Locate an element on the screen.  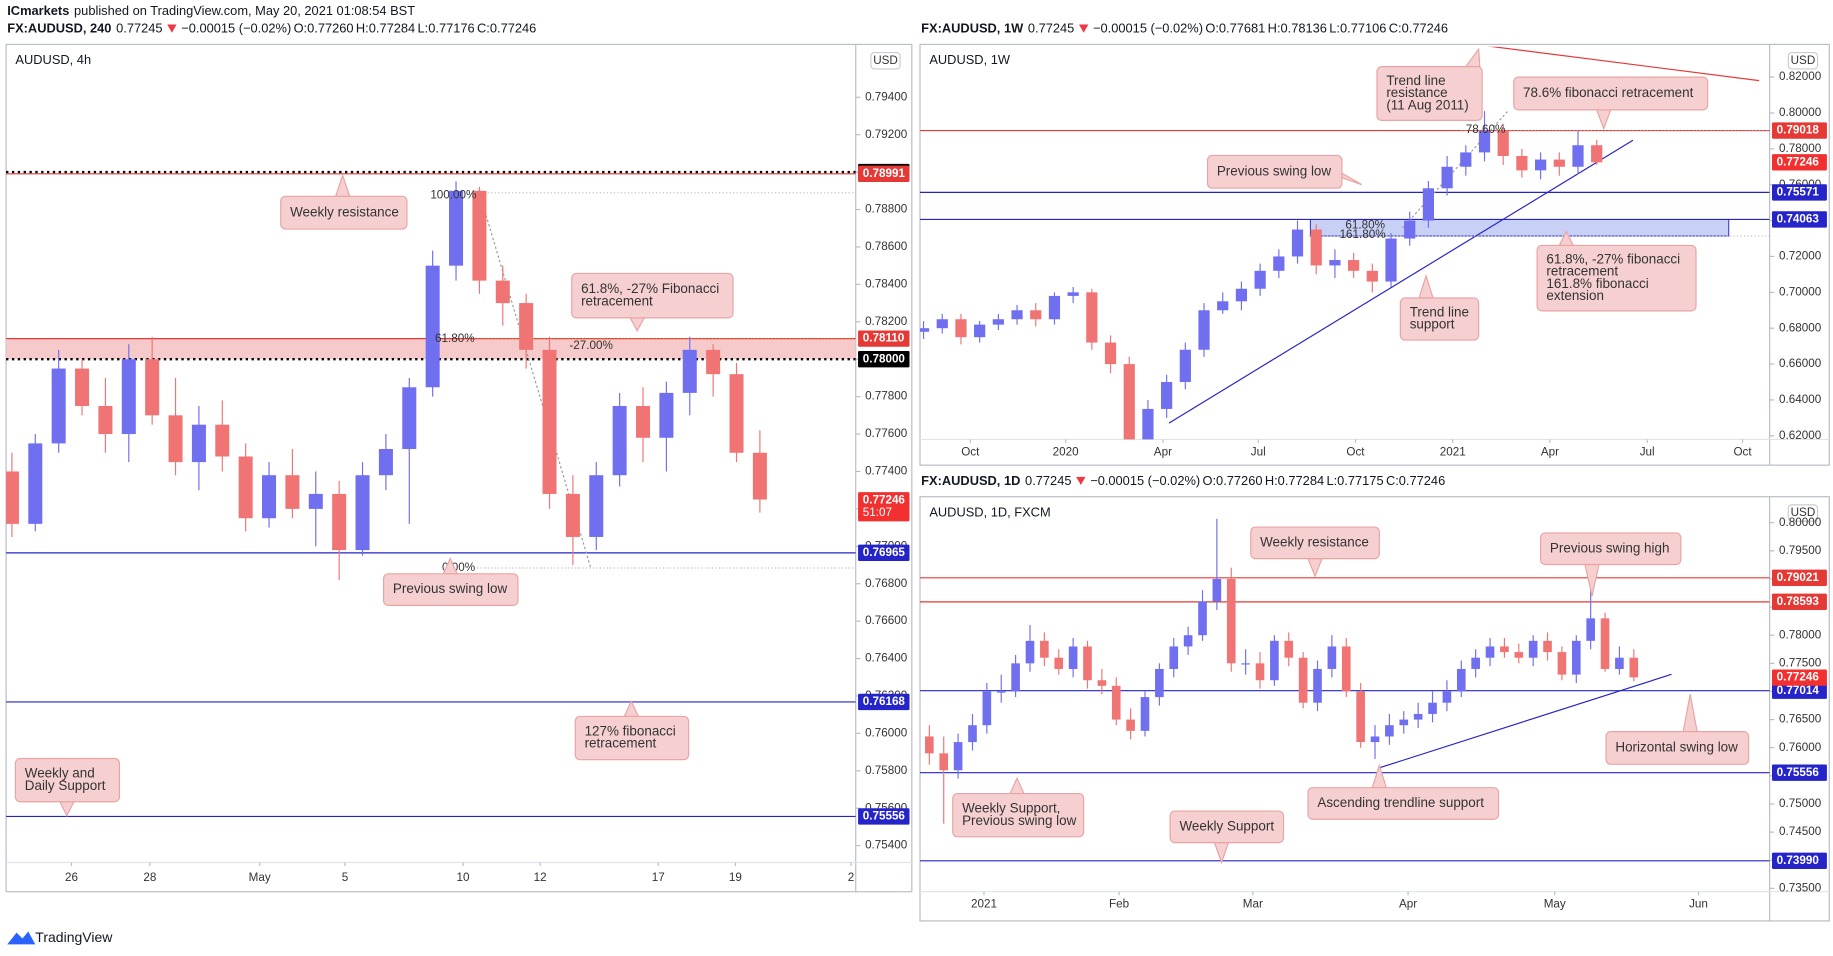
fib-label: 78.60% is located at coordinates (1486, 129).